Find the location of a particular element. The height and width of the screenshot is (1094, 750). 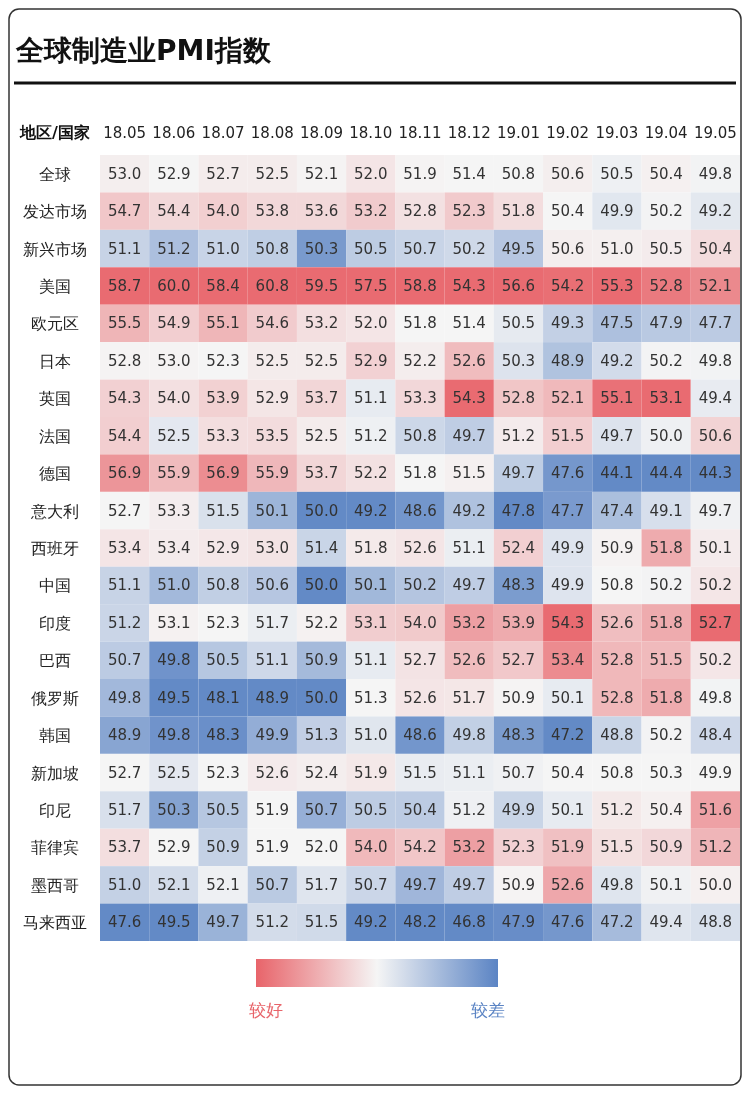

y-tick-label: 俄罗斯 is located at coordinates (55, 698).